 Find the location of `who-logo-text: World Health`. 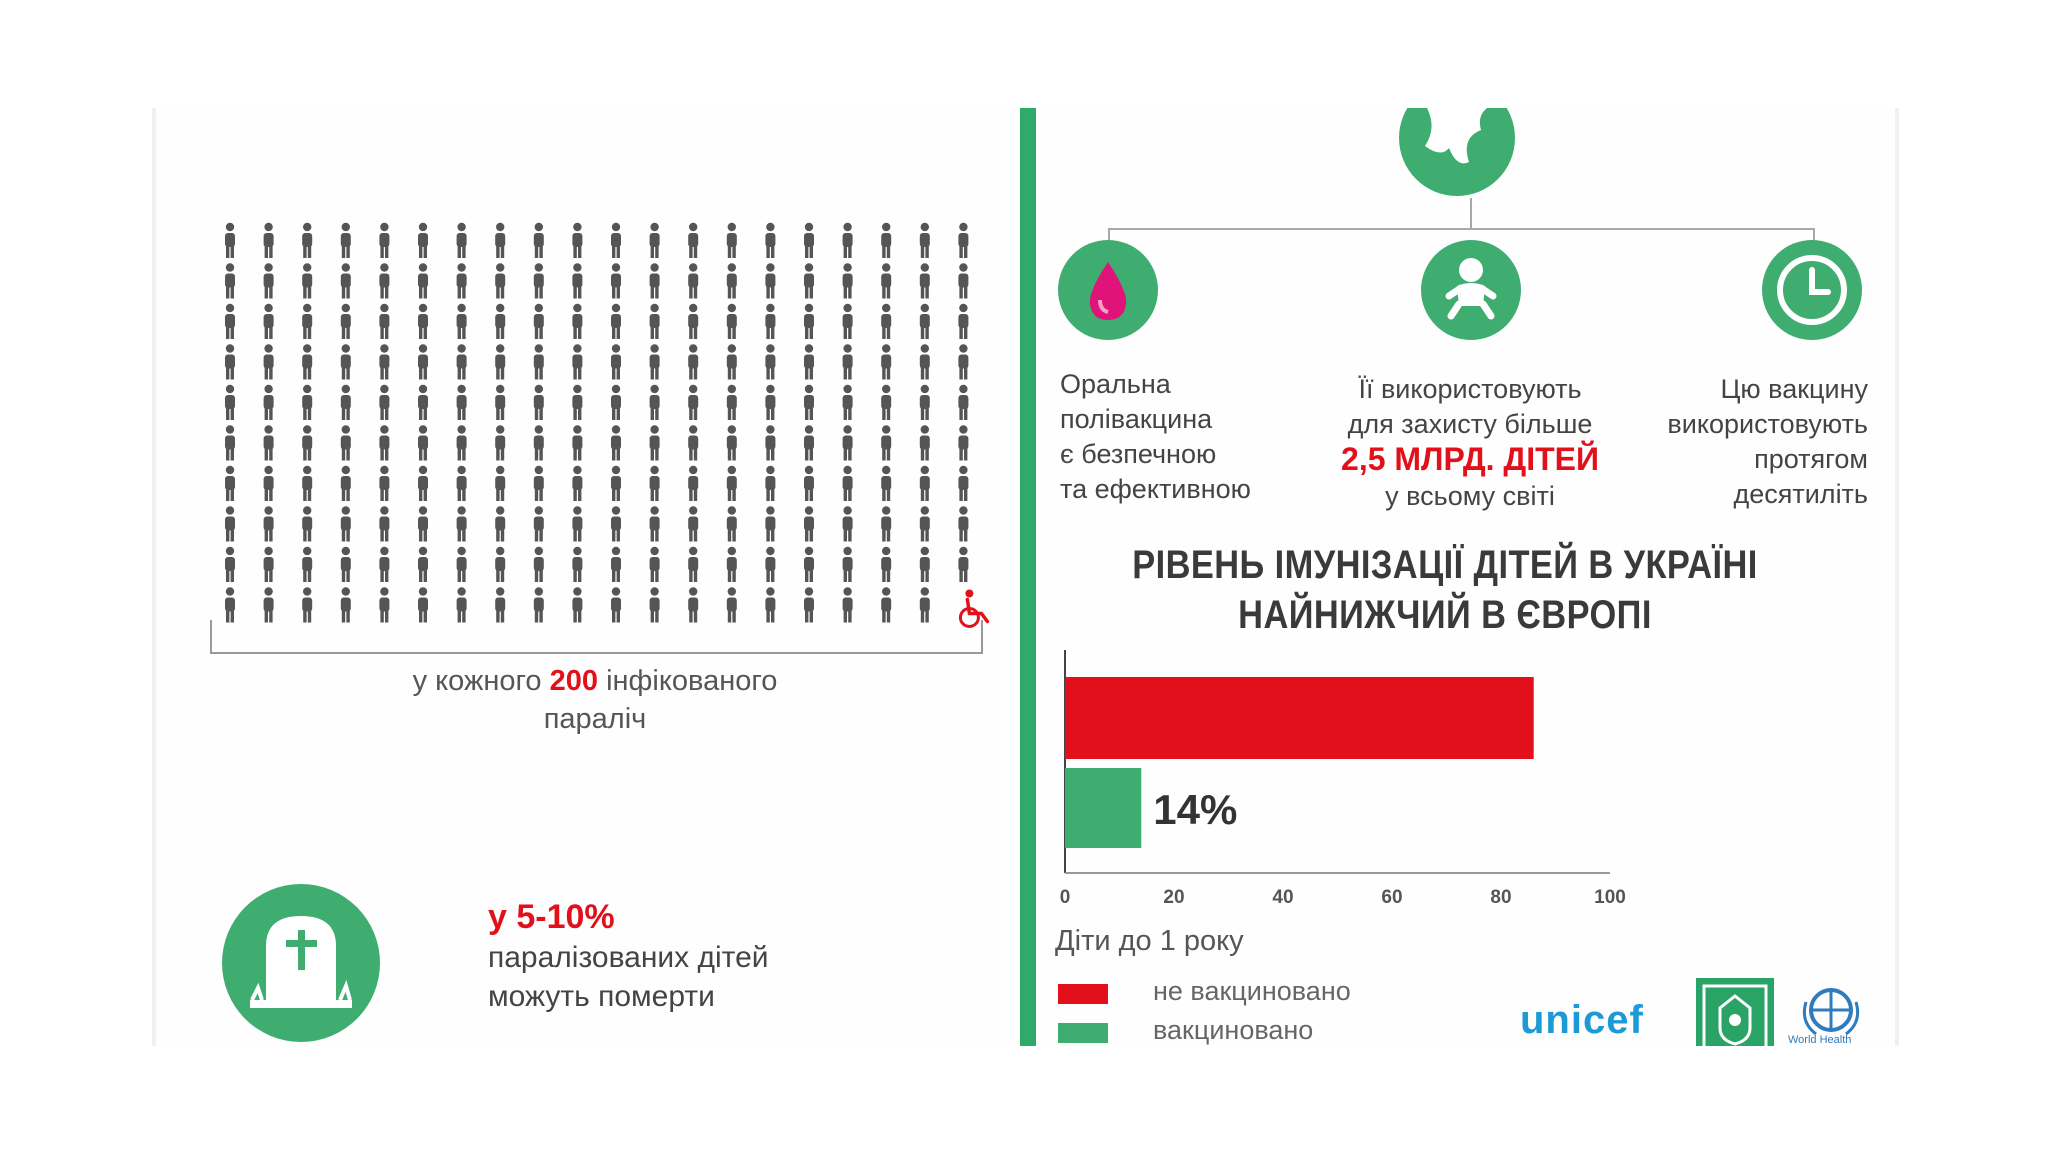

who-logo-text: World Health is located at coordinates (1820, 1040).